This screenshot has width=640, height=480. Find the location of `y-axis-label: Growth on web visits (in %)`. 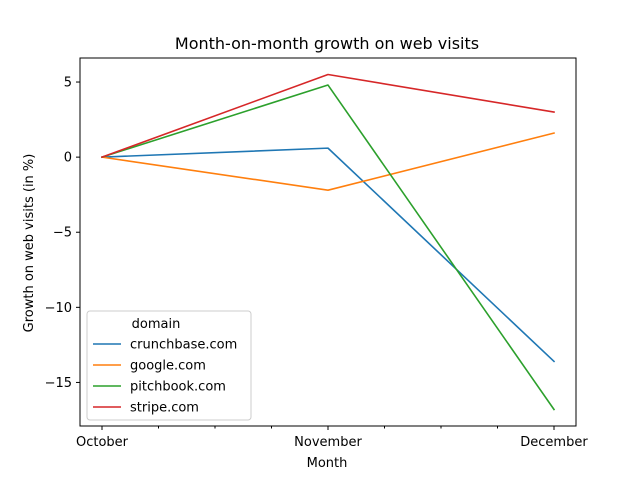

y-axis-label: Growth on web visits (in %) is located at coordinates (29, 243).